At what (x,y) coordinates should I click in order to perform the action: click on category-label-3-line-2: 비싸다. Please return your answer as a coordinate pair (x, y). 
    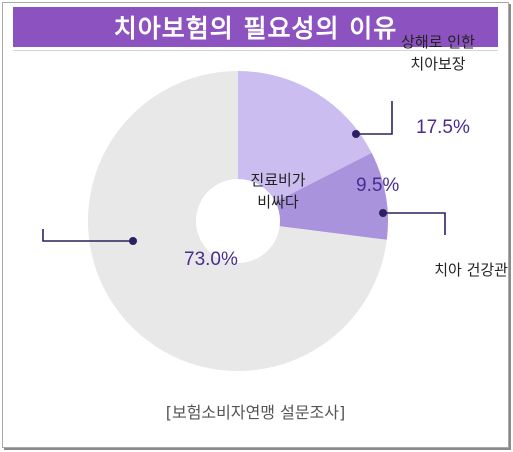
    Looking at the image, I should click on (278, 202).